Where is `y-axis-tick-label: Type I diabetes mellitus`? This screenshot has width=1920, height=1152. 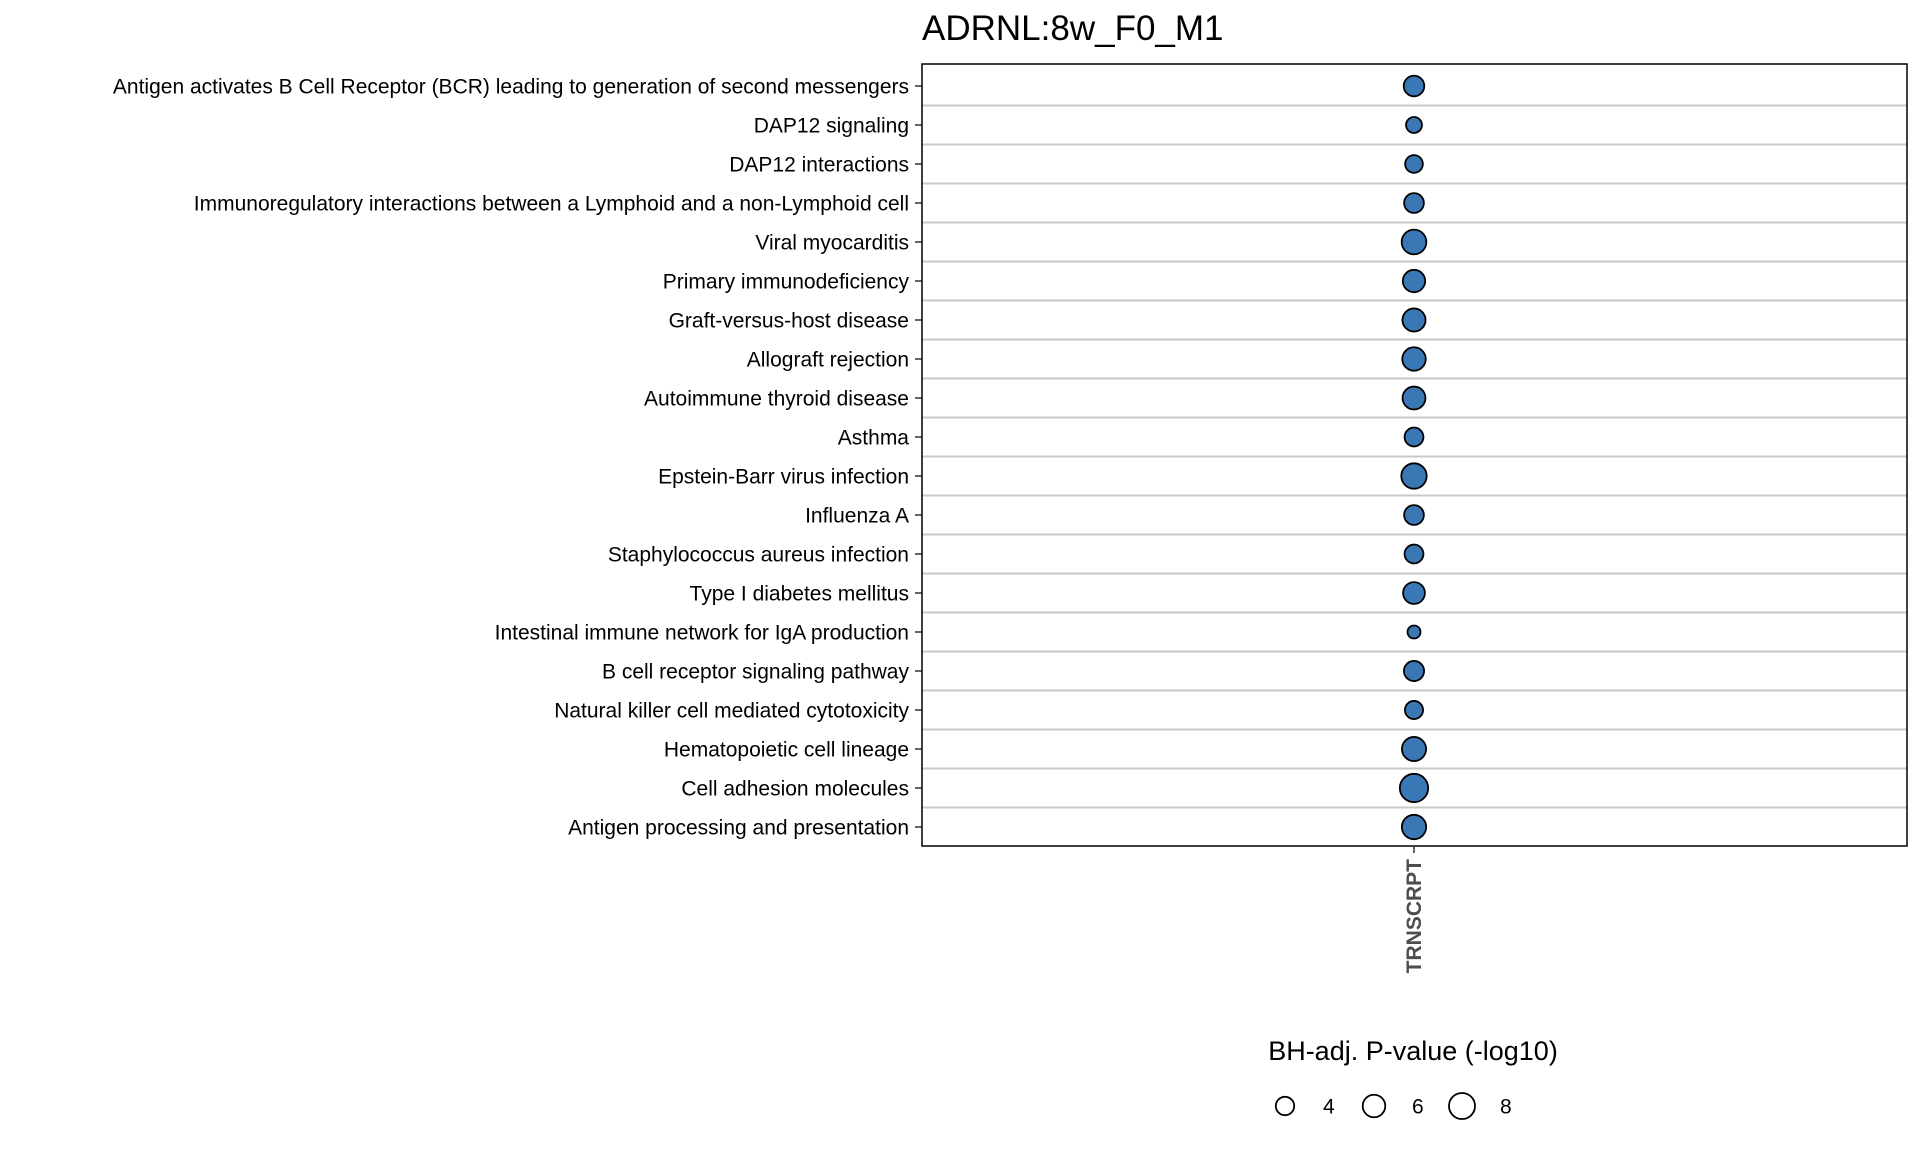
y-axis-tick-label: Type I diabetes mellitus is located at coordinates (799, 593).